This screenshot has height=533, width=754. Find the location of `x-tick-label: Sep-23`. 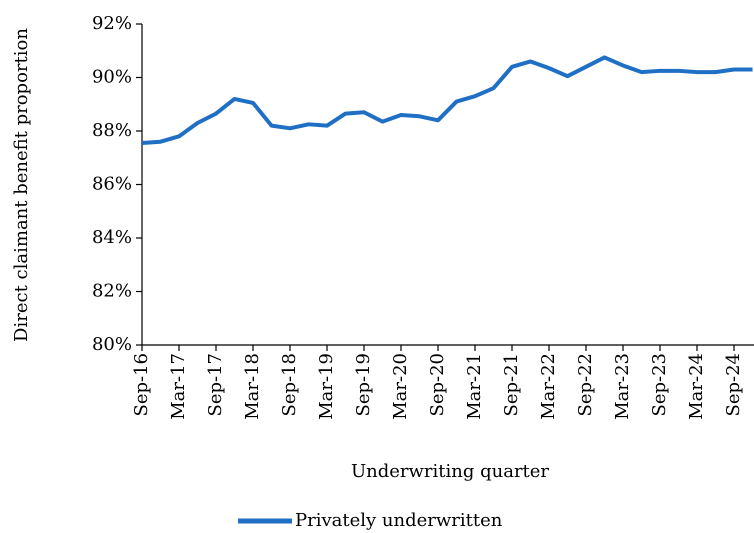

x-tick-label: Sep-23 is located at coordinates (659, 385).